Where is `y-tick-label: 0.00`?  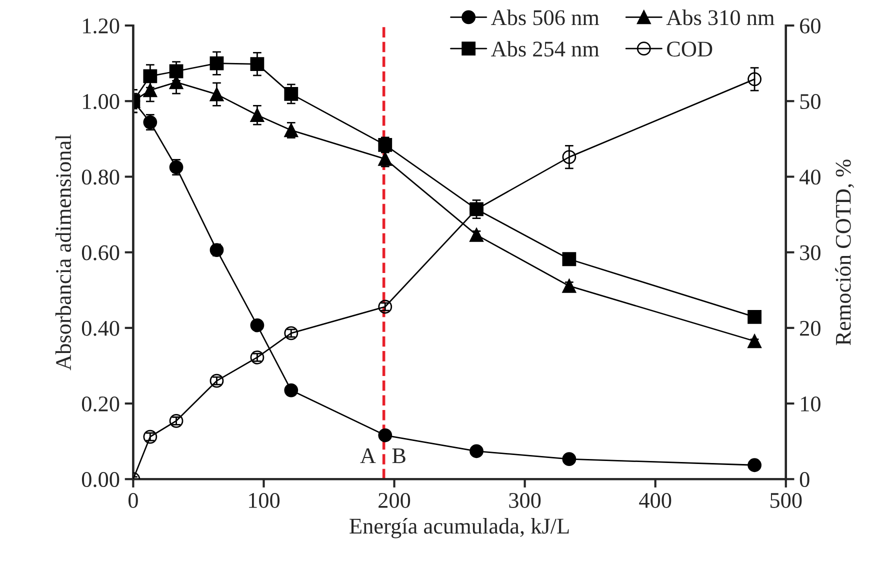
y-tick-label: 0.00 is located at coordinates (101, 480).